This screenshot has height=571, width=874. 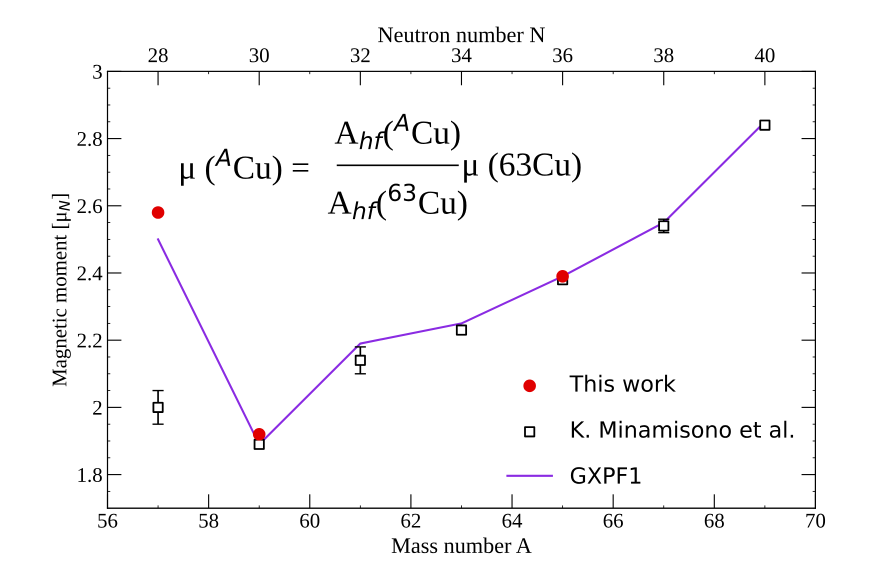 I want to click on x-axis-title: Mass number A, so click(x=462, y=546).